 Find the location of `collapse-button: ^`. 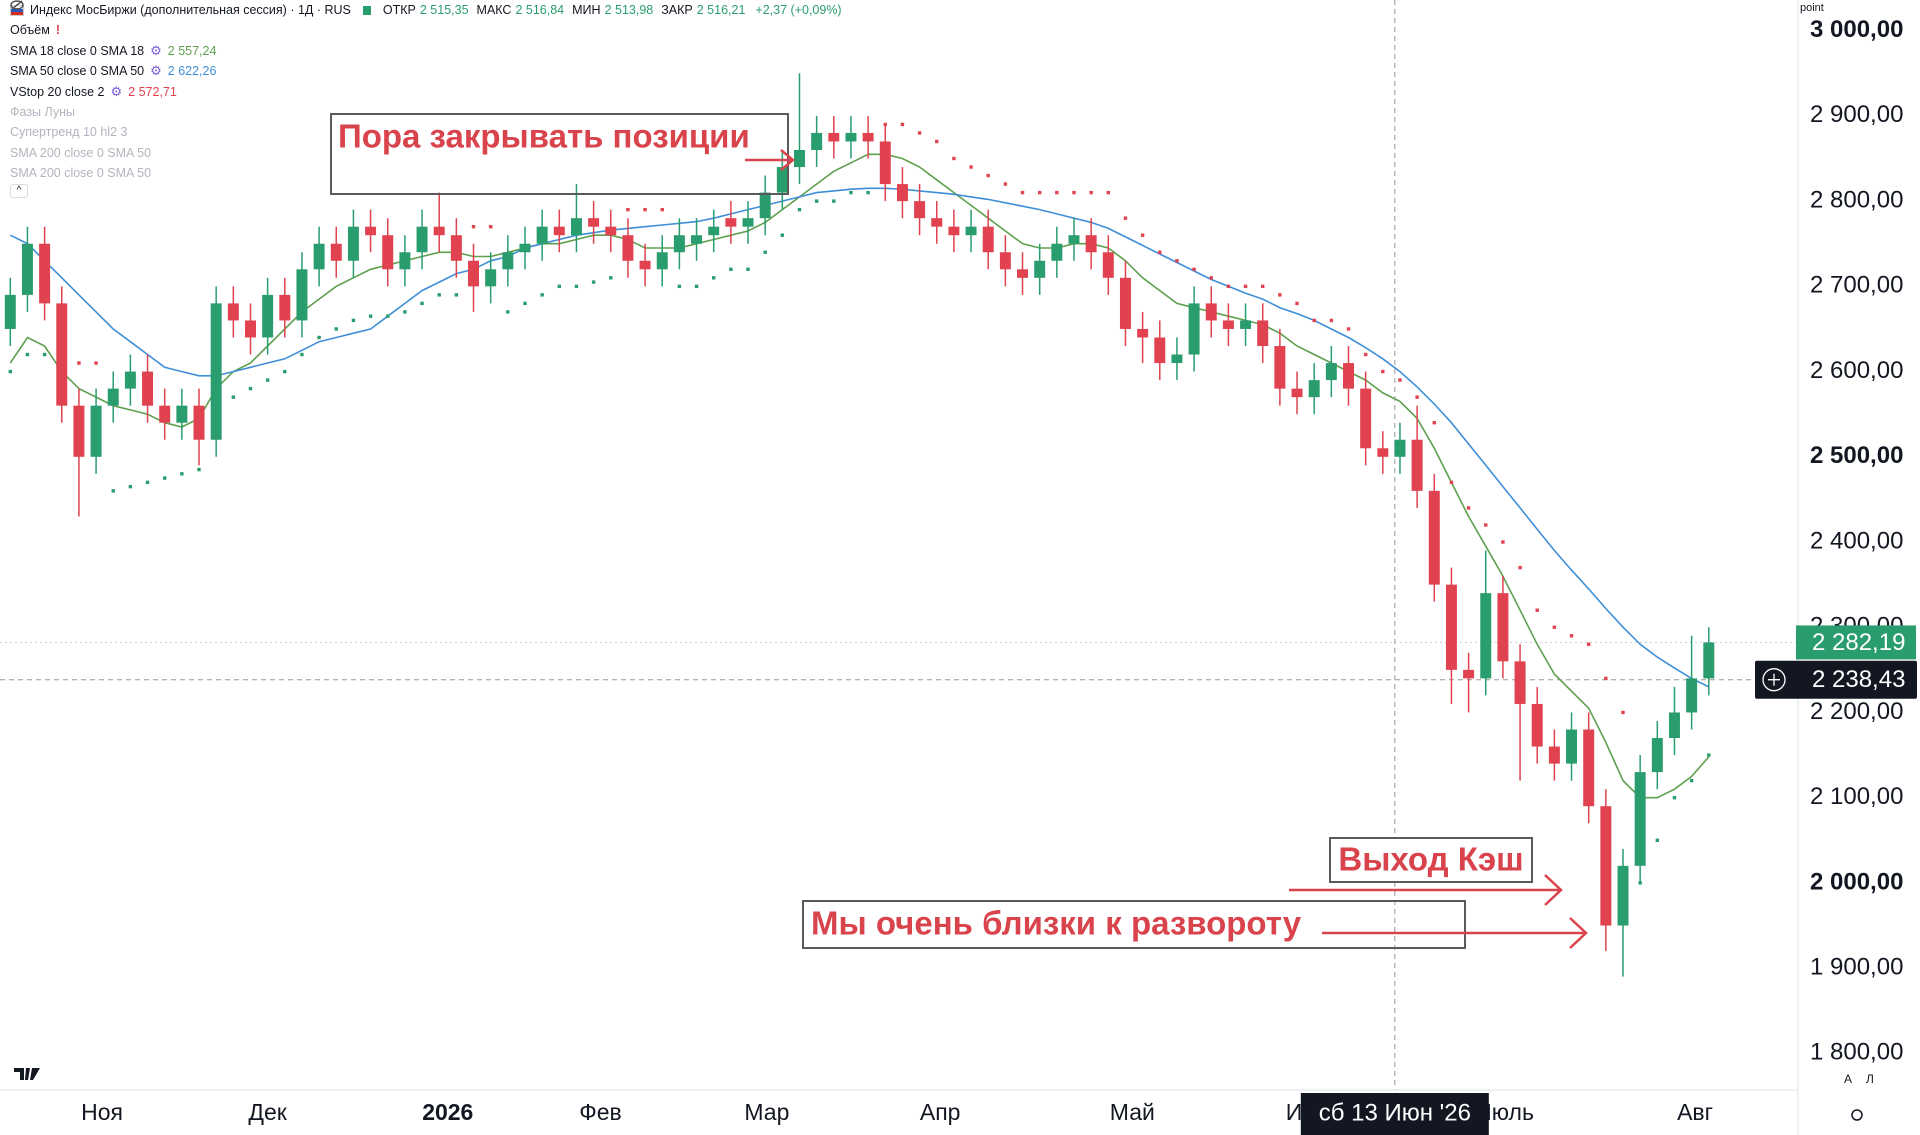

collapse-button: ^ is located at coordinates (19, 190).